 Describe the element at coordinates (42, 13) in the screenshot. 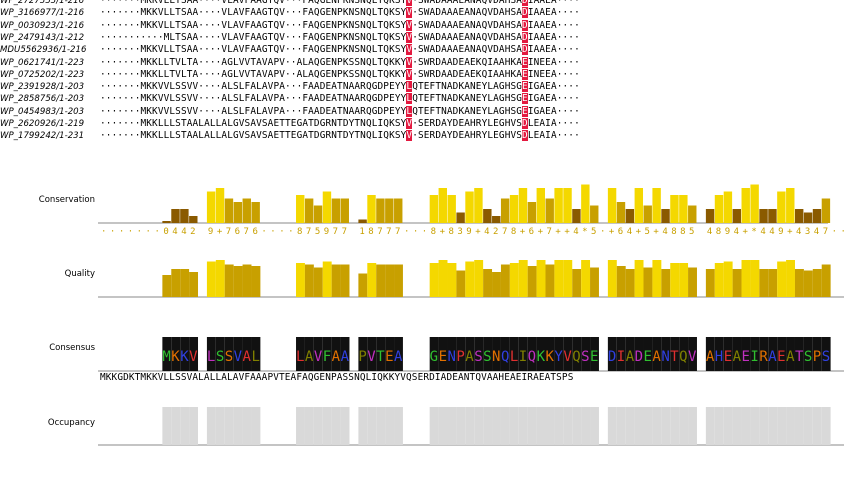

I see `sequence-name: WP_3166977/1-216` at that location.